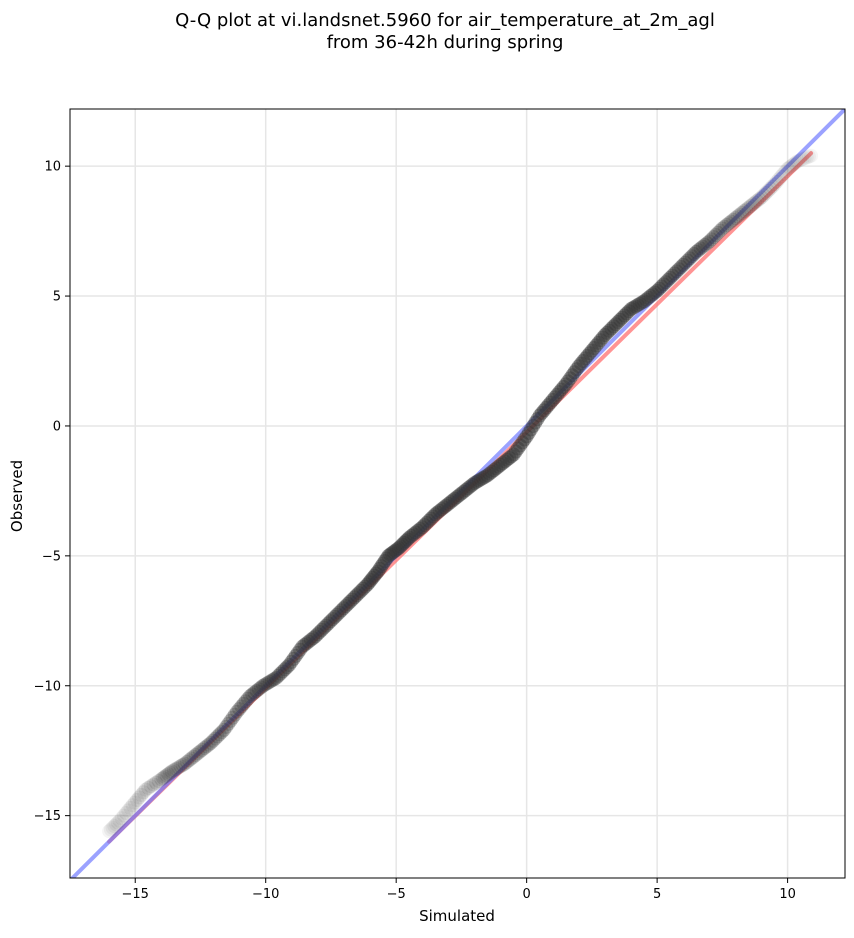 This screenshot has width=854, height=938. Describe the element at coordinates (396, 894) in the screenshot. I see `x-tick-label: −5` at that location.